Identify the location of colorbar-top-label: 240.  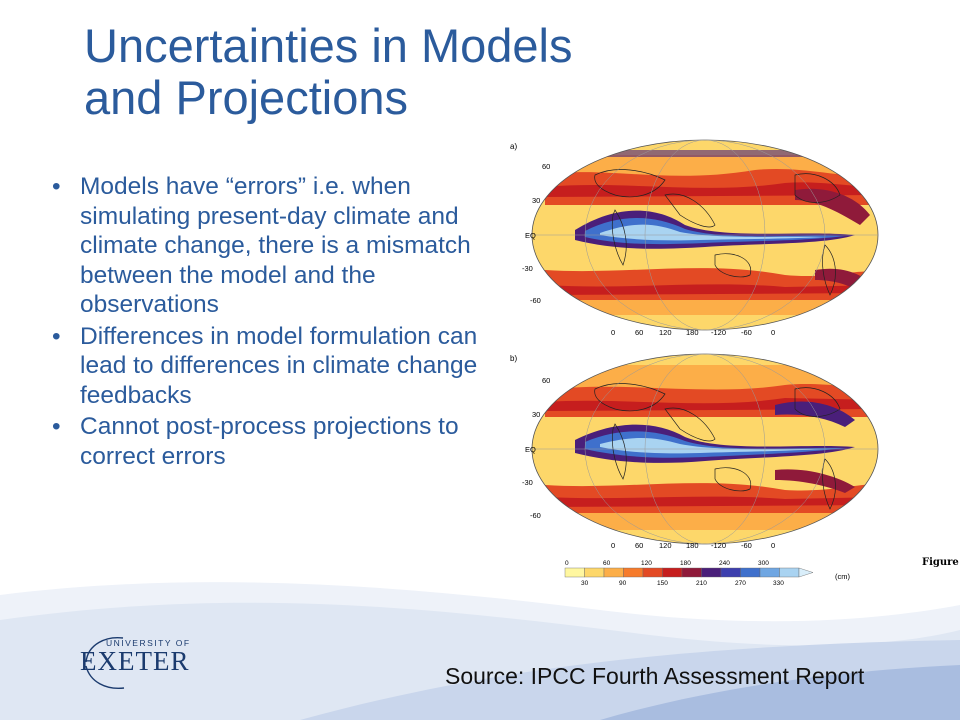
(724, 563).